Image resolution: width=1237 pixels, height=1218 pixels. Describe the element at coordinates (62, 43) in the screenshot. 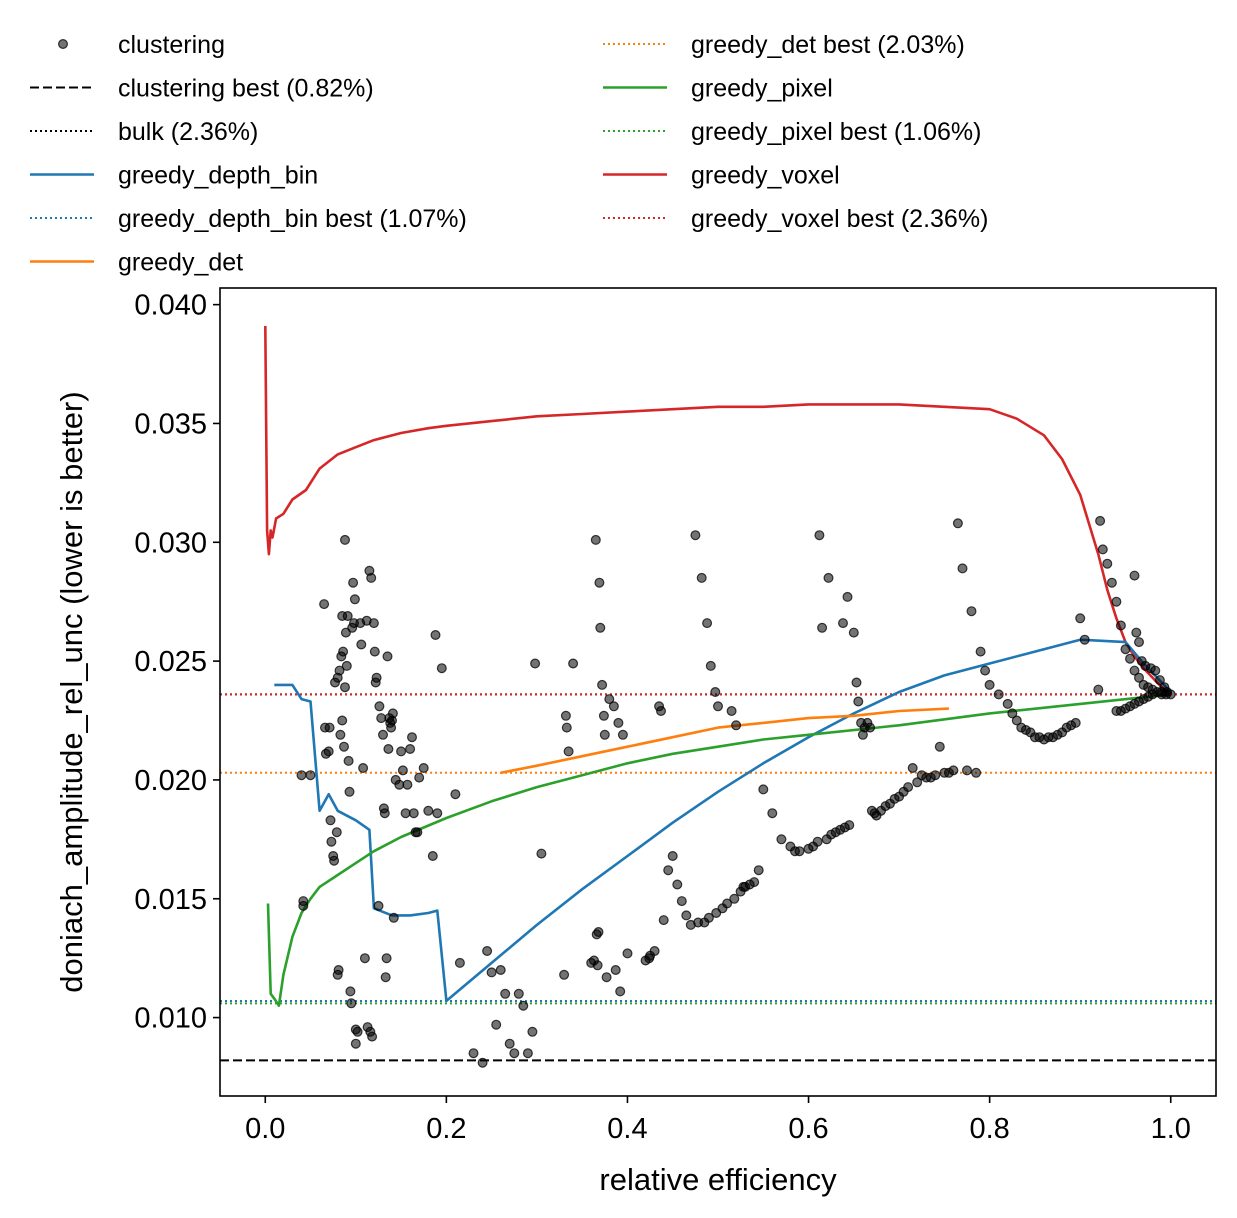

I see `legend-marker` at that location.